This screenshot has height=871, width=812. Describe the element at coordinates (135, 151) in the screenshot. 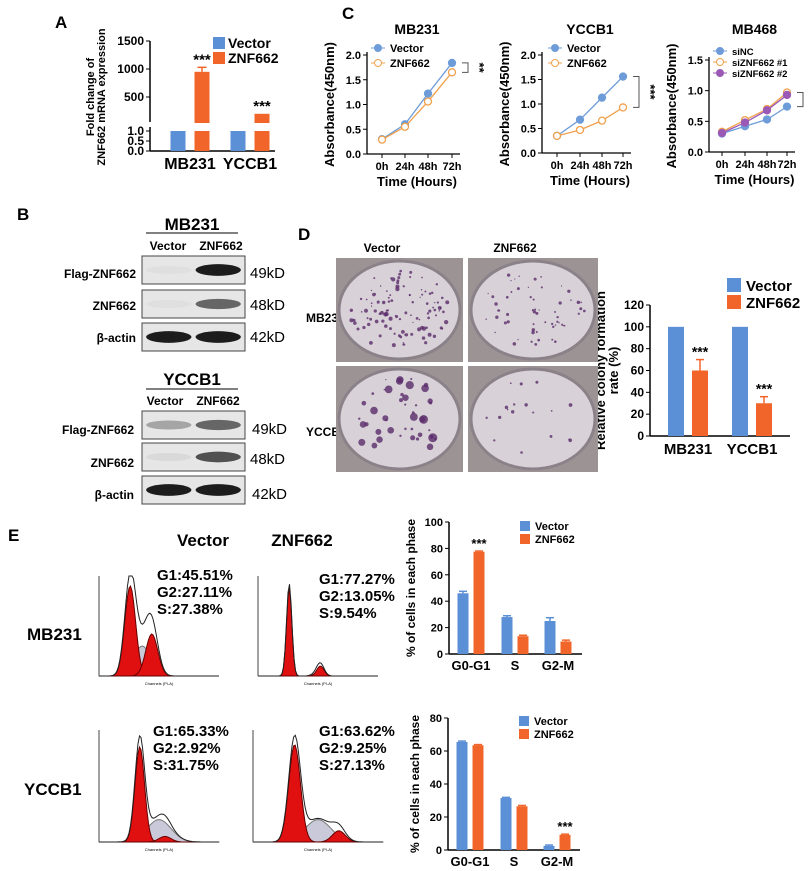

I see `y-tick-label: 0.0` at that location.